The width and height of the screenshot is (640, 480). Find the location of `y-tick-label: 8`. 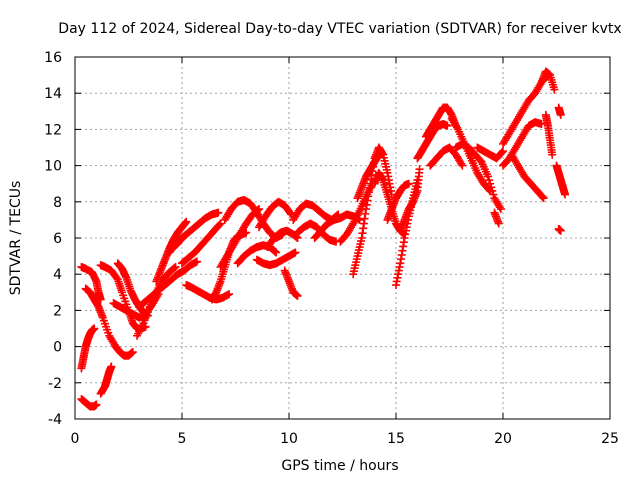

y-tick-label: 8 is located at coordinates (57, 203).